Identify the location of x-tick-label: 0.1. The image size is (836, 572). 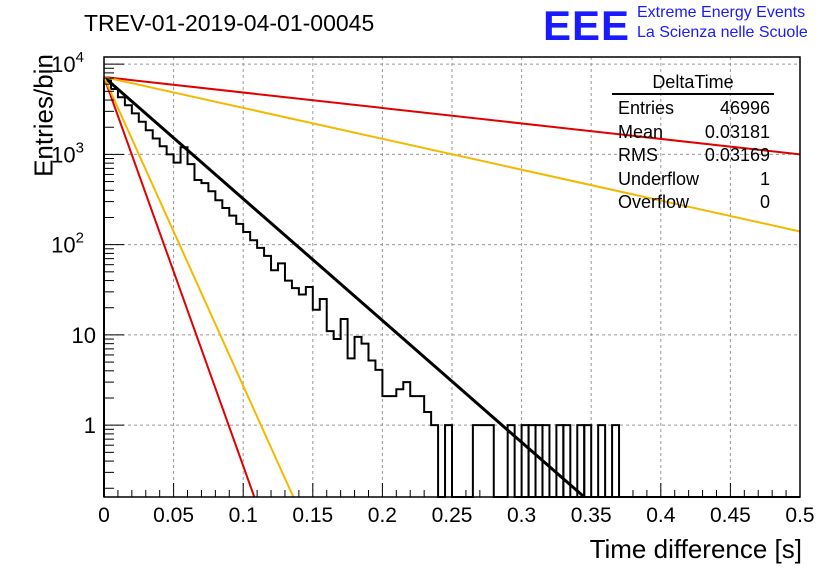
(243, 515).